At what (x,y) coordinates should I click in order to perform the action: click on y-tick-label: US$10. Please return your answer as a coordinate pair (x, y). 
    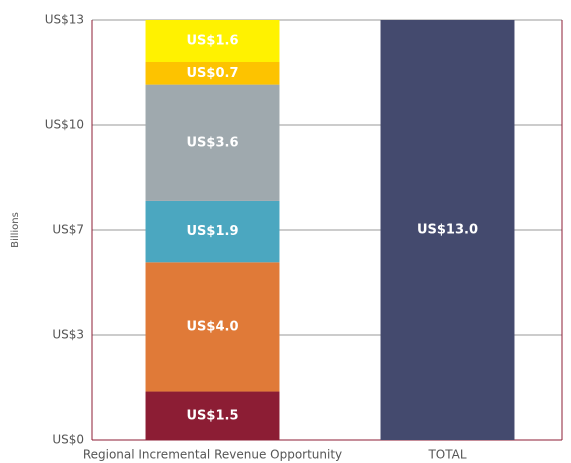
    Looking at the image, I should click on (64, 125).